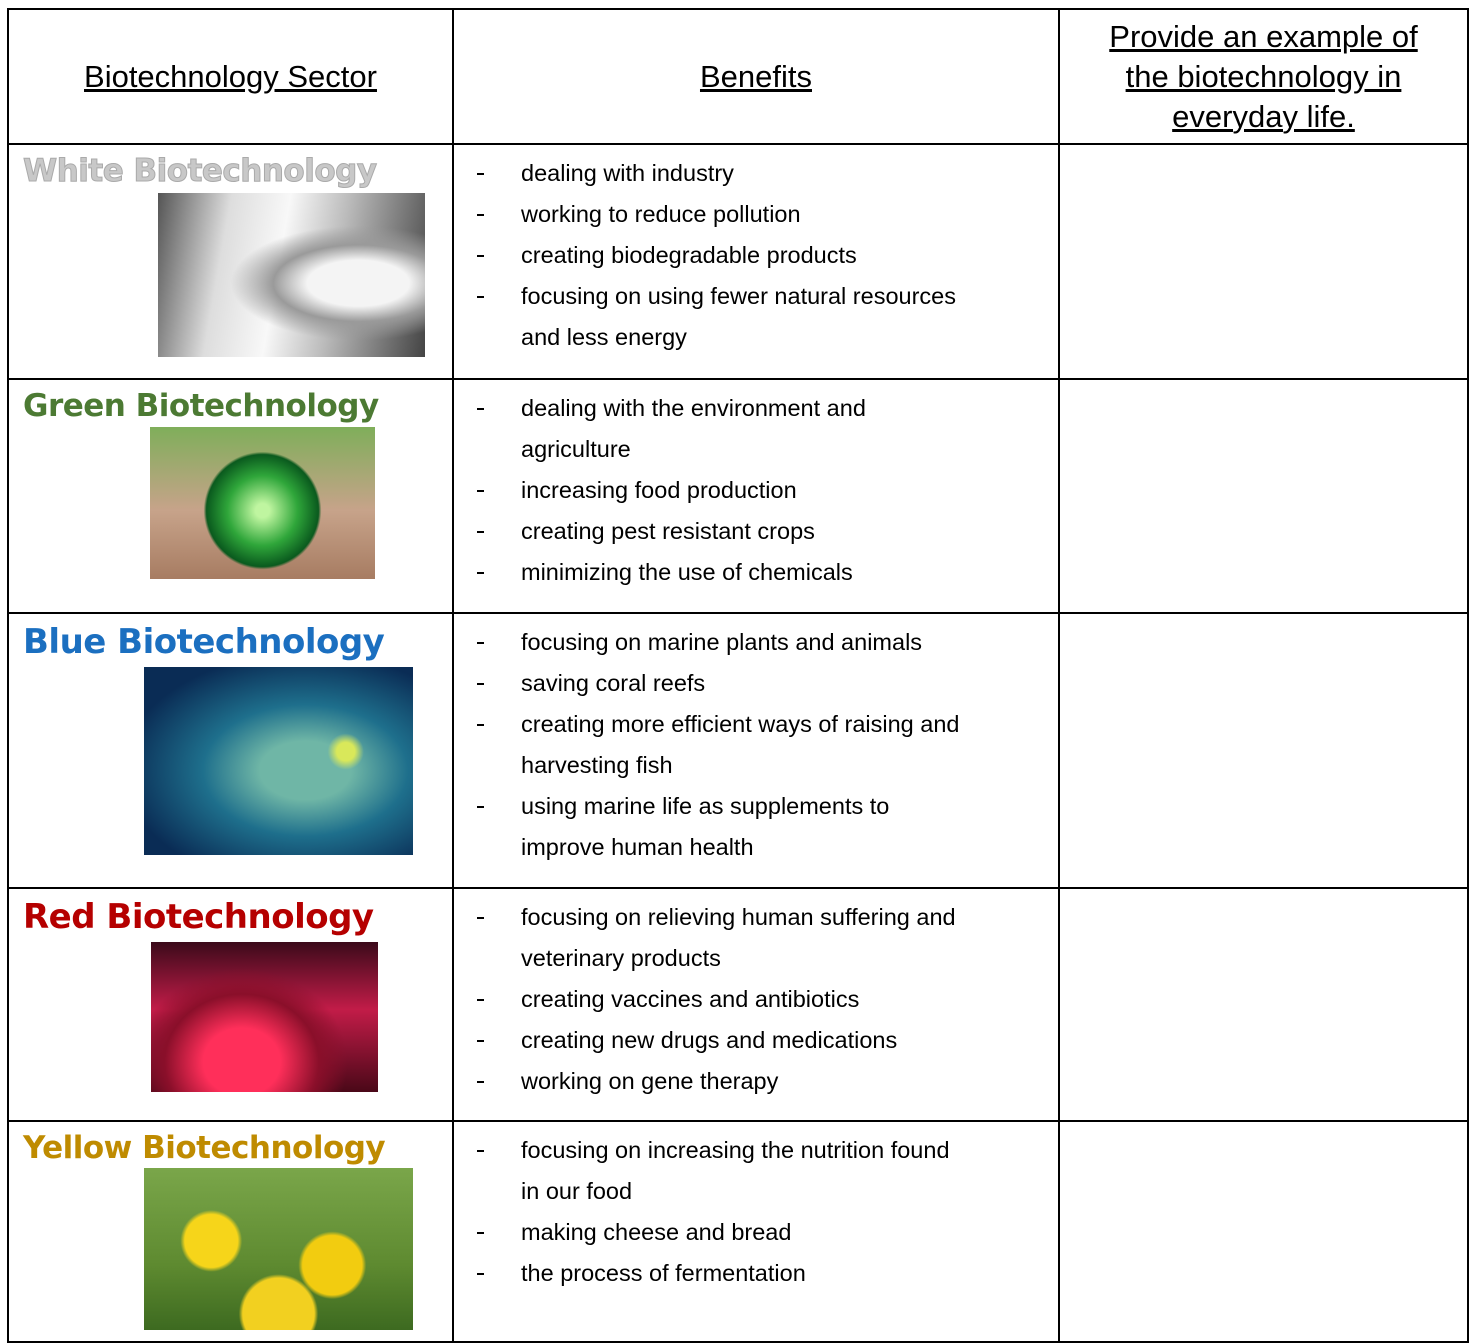  I want to click on benefit-text: working on gene therapy, so click(650, 1081).